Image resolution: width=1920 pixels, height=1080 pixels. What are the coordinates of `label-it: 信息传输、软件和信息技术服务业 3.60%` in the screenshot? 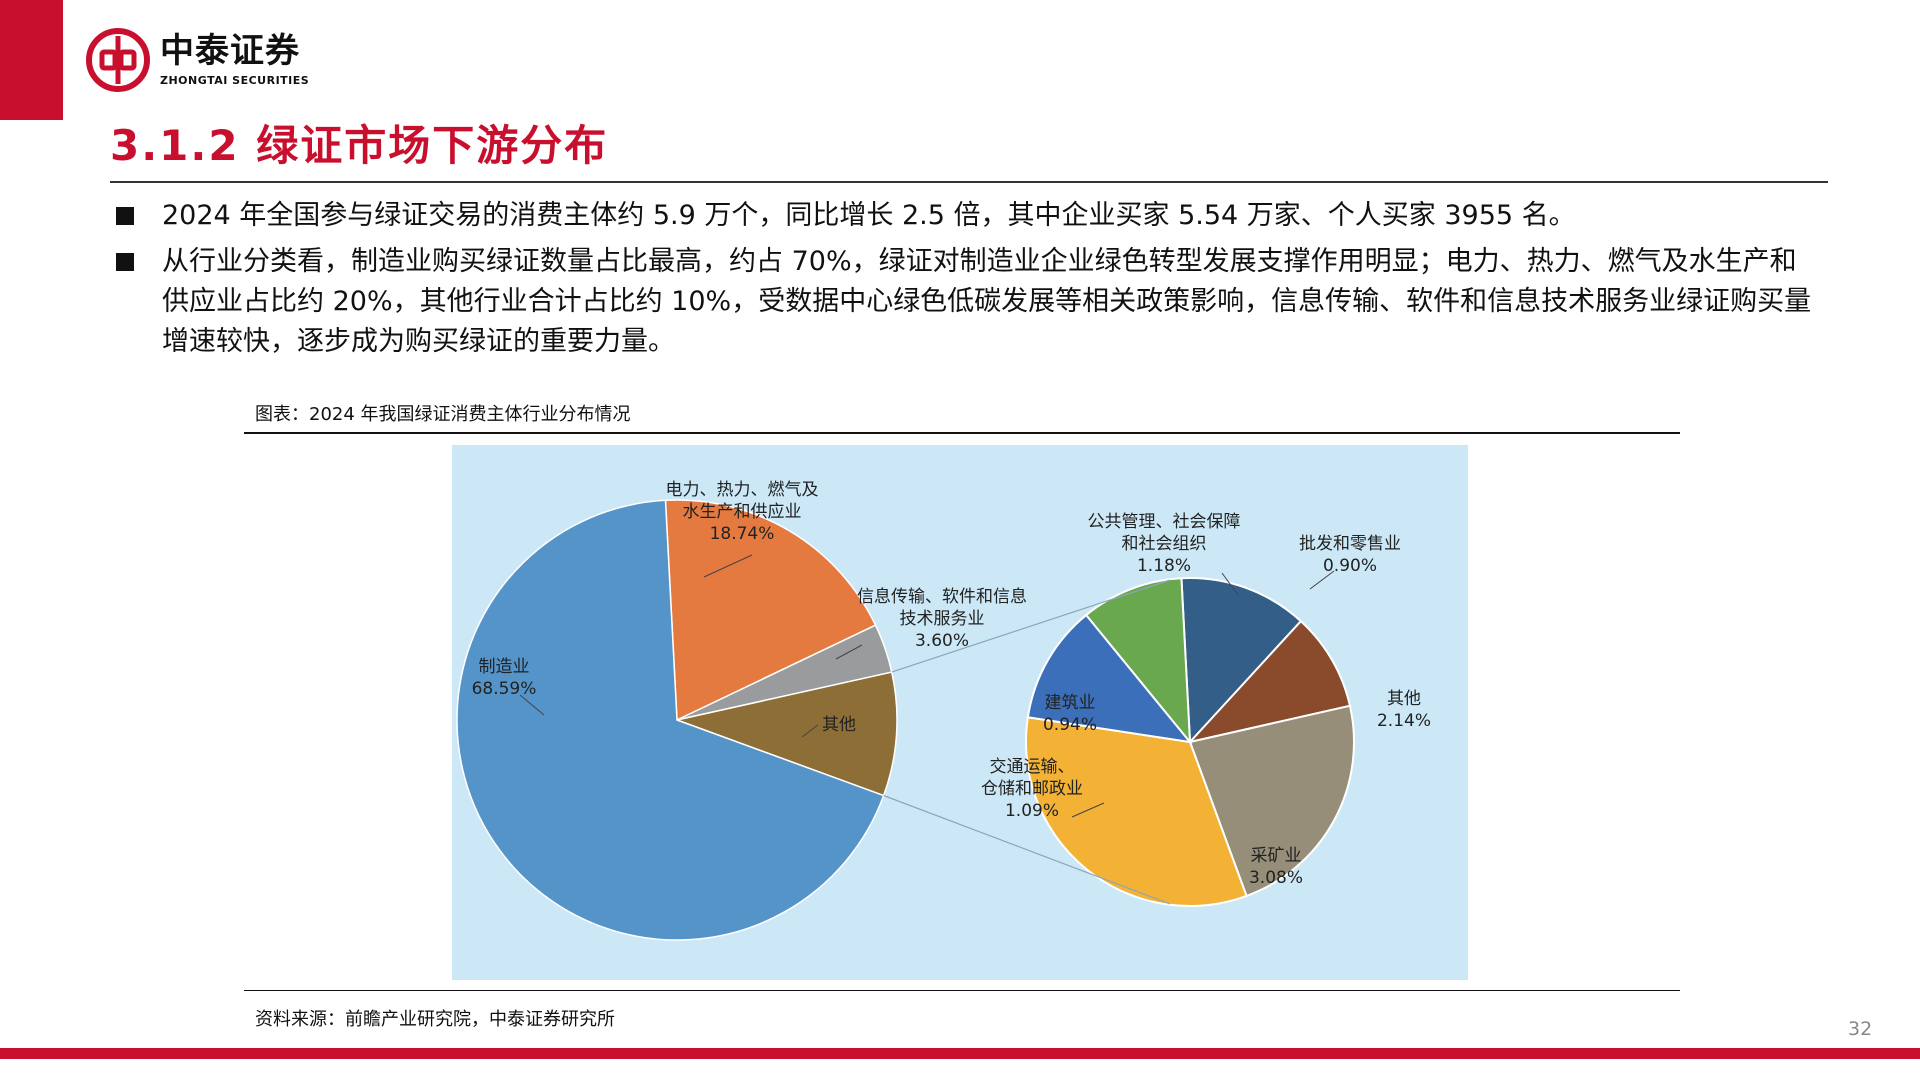 It's located at (942, 619).